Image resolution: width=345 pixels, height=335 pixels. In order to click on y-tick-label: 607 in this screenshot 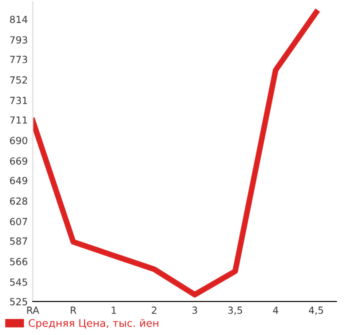, I will do `click(19, 222)`.